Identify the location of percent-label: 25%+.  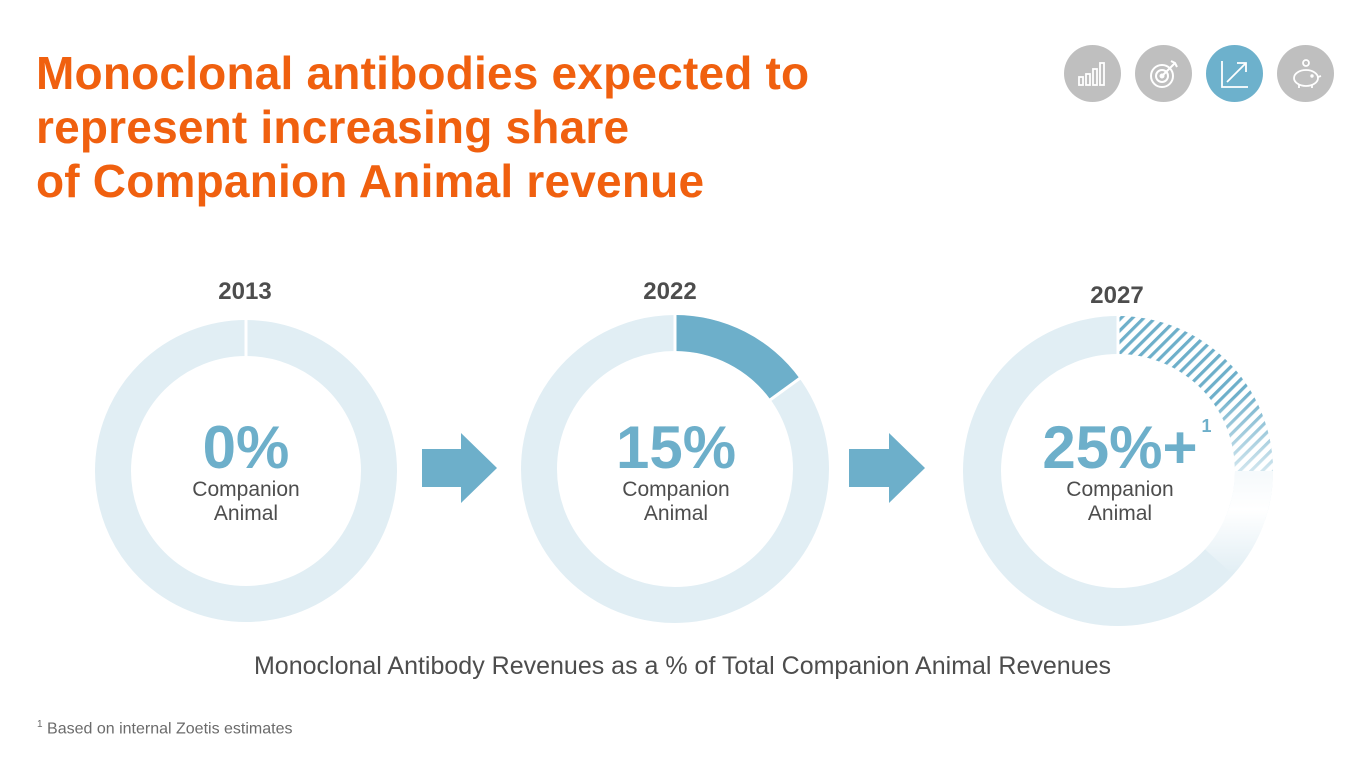
(1120, 447).